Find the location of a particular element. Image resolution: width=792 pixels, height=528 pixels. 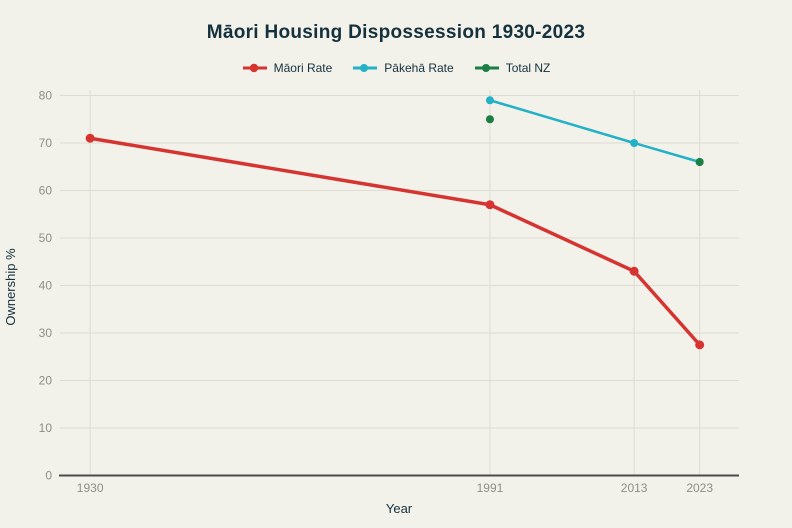

x-tick-label: 1930 is located at coordinates (90, 488).